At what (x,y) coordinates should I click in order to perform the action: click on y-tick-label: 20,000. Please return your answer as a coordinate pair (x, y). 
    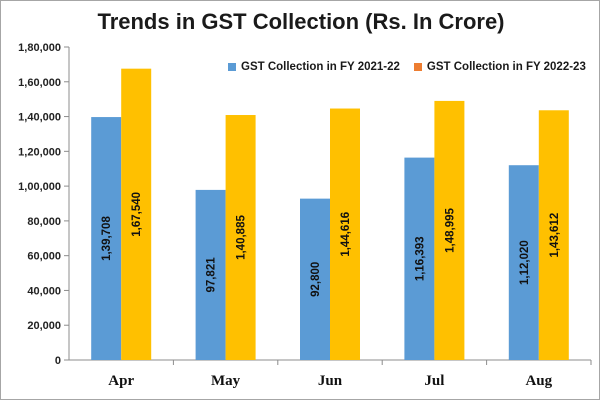
    Looking at the image, I should click on (44, 326).